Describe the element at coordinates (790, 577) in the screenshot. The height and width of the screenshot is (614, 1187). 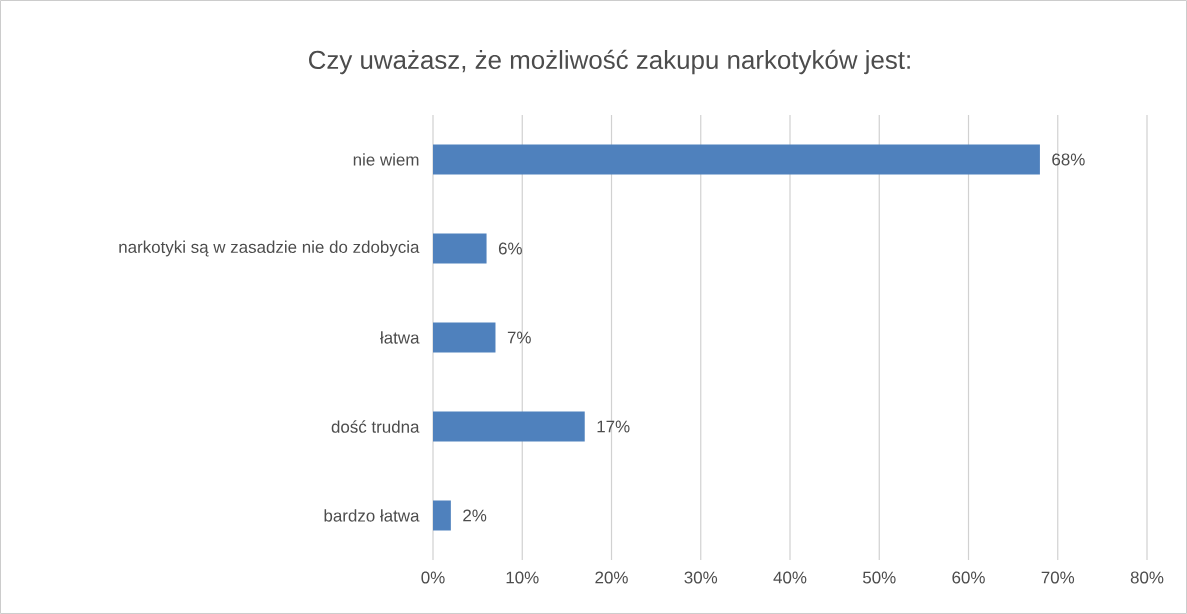
I see `x-tick-label: 40%` at that location.